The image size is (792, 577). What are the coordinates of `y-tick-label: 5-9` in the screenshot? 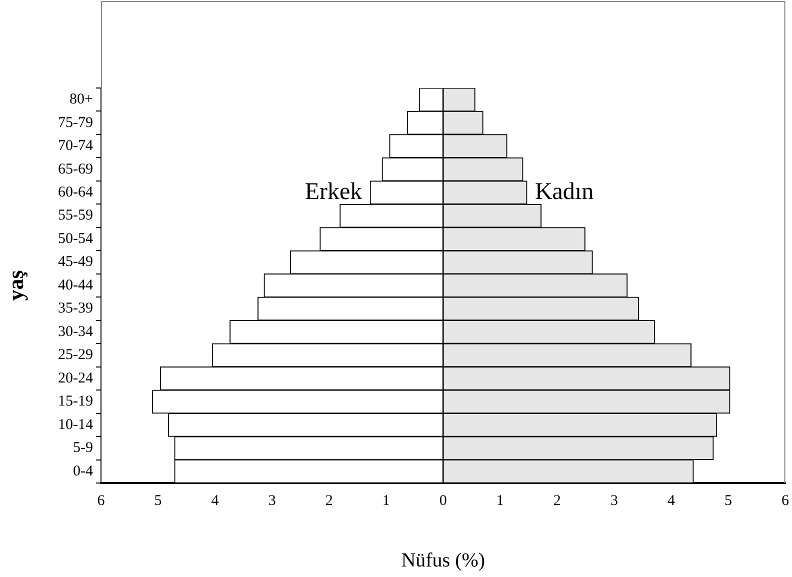 It's located at (83, 448).